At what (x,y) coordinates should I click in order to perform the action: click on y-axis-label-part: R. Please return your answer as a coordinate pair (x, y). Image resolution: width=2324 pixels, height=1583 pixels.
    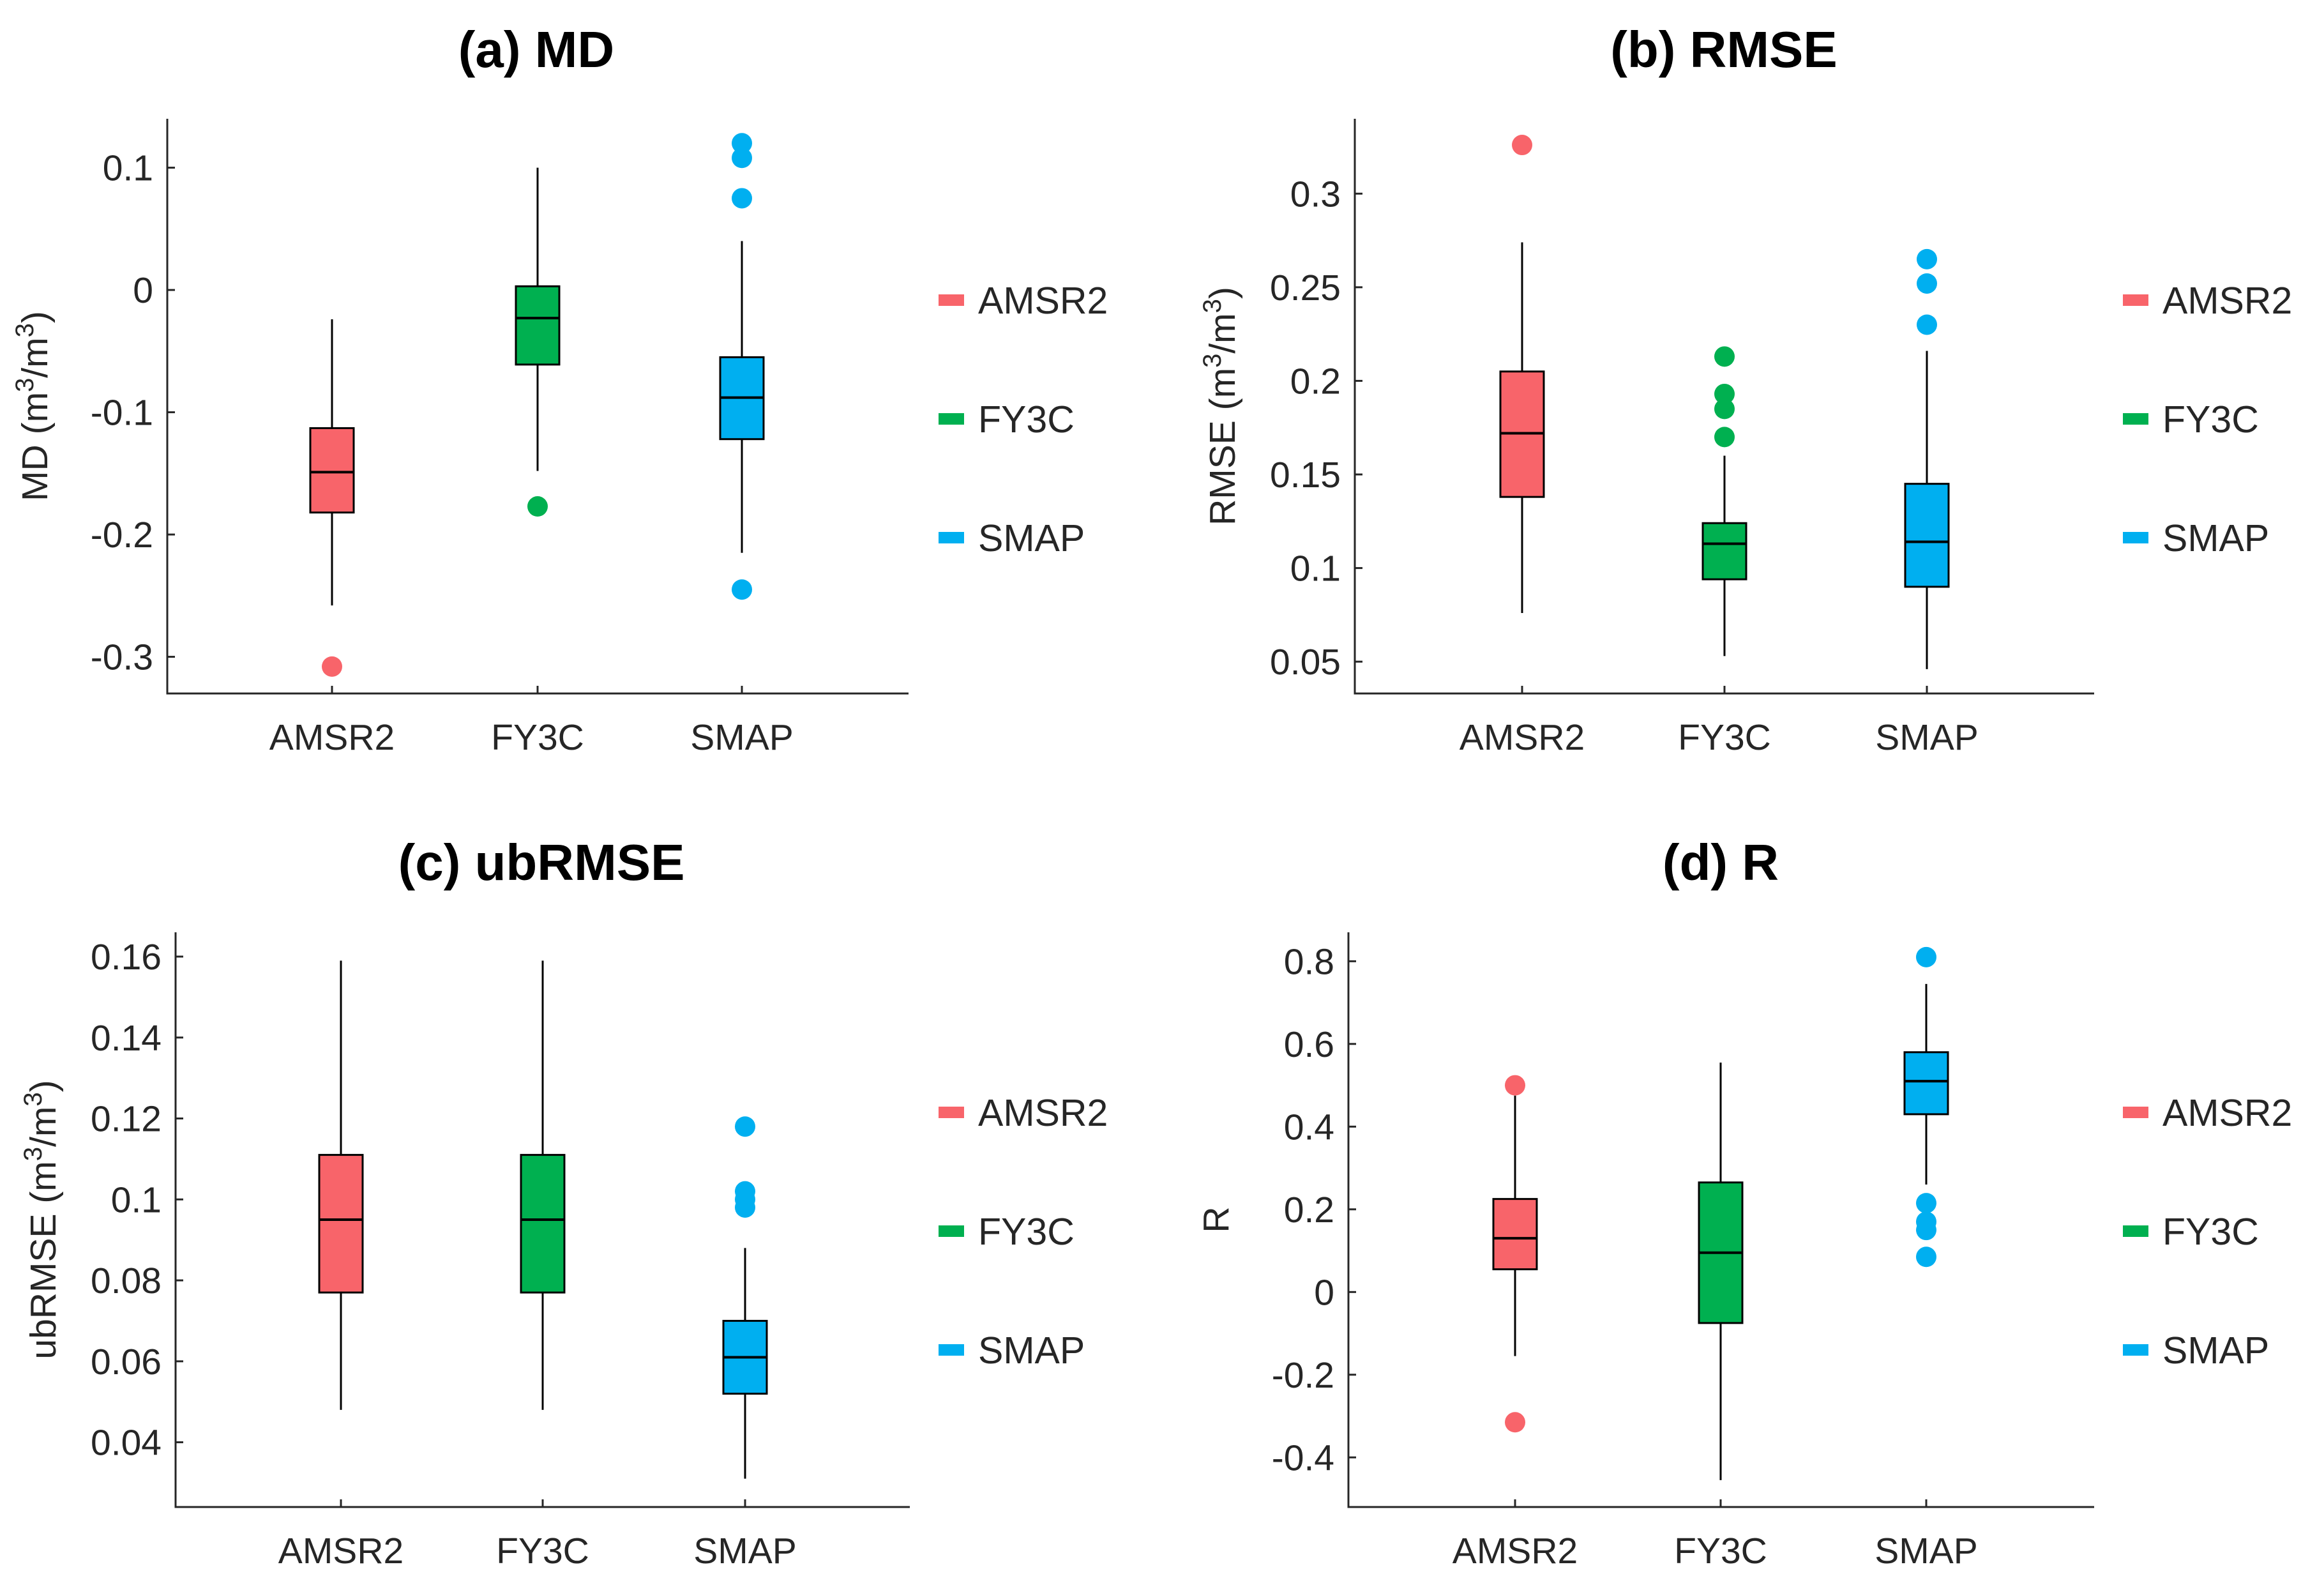
    Looking at the image, I should click on (1216, 1219).